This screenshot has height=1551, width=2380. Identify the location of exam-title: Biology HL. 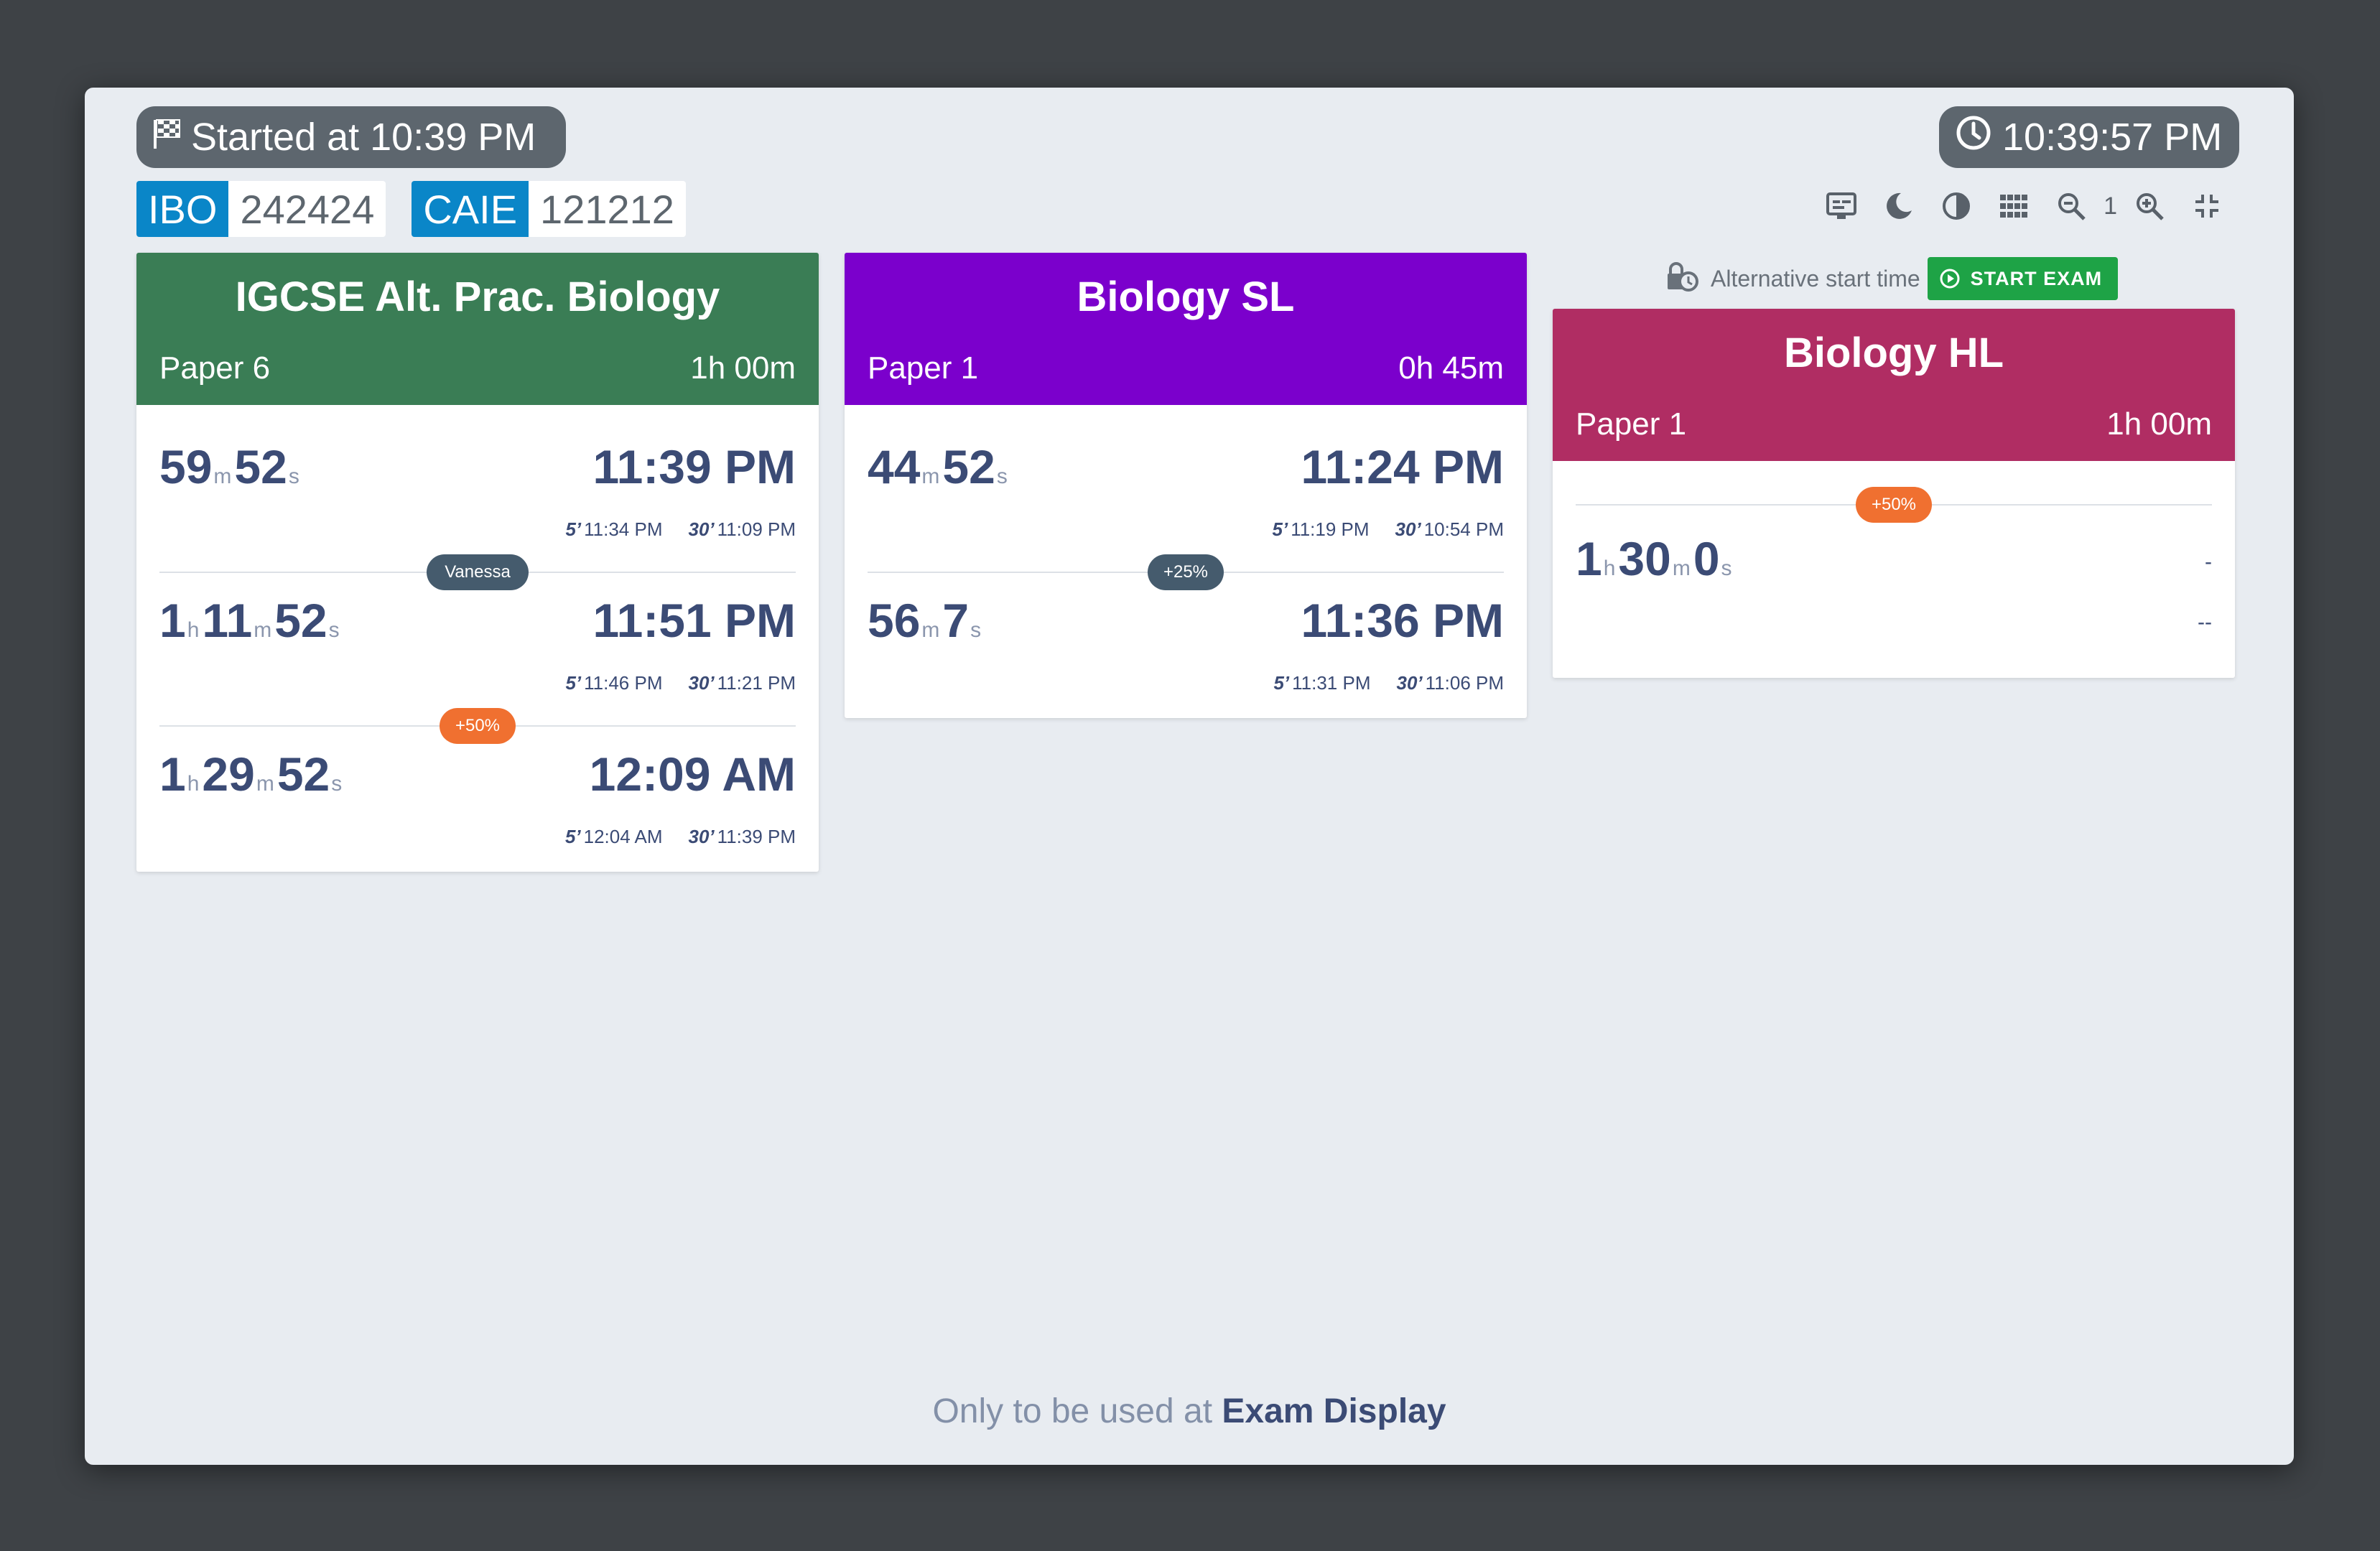
(1893, 353).